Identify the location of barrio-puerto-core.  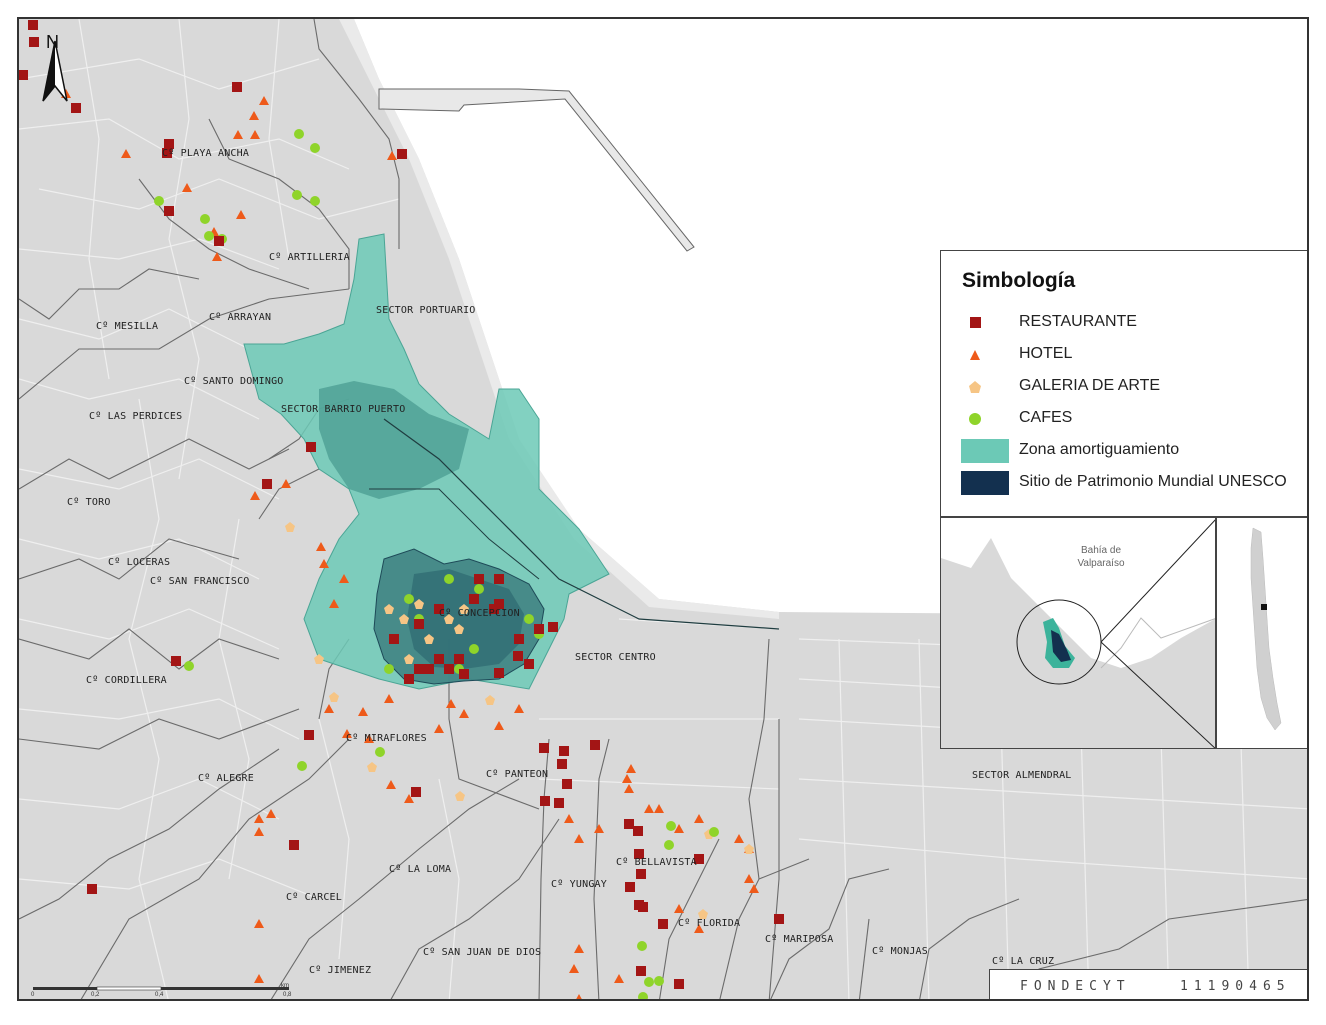
(394, 440).